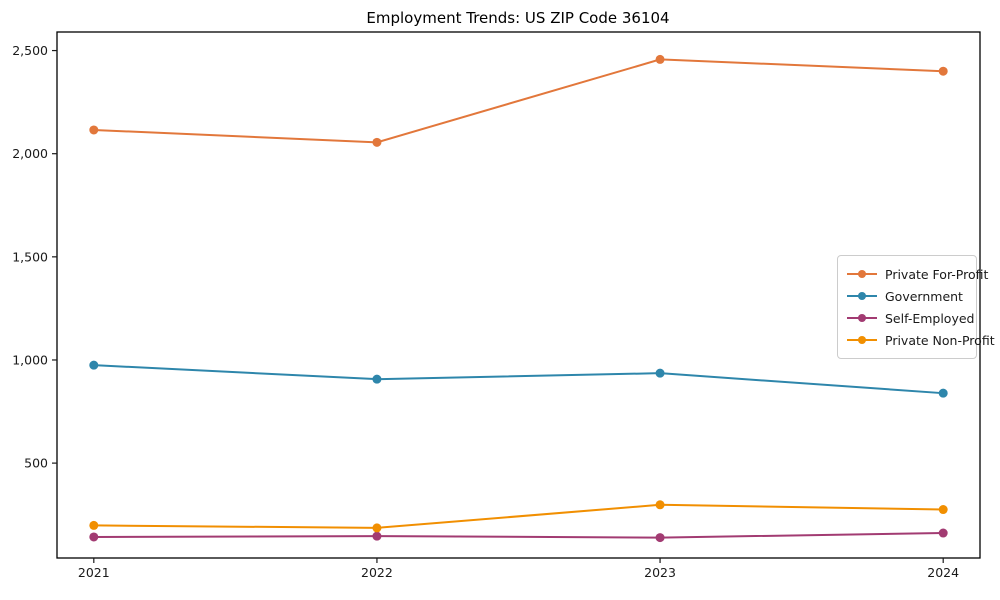 Image resolution: width=1000 pixels, height=600 pixels. Describe the element at coordinates (30, 153) in the screenshot. I see `y-tick-label: 2,000` at that location.